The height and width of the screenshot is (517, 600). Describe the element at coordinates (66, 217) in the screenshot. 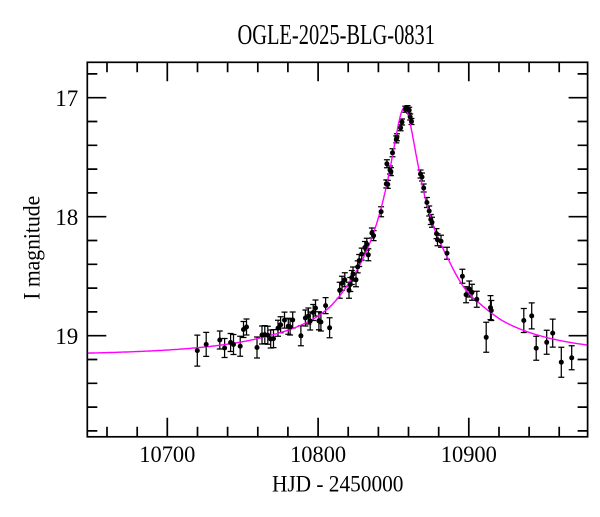

I see `svg-text: 18` at that location.